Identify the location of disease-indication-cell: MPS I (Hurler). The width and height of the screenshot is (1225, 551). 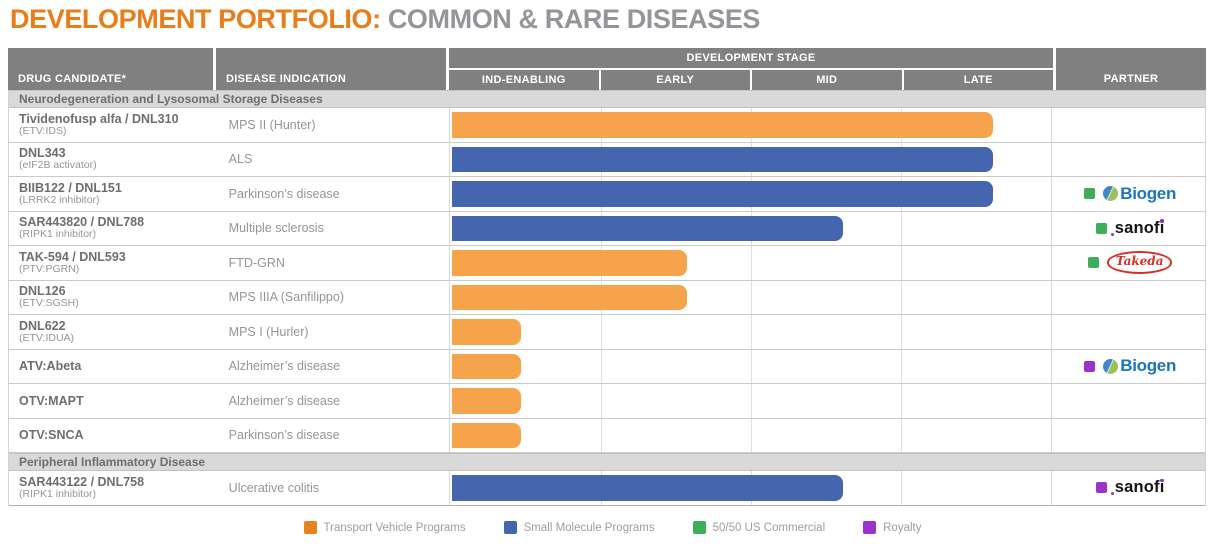
(332, 332).